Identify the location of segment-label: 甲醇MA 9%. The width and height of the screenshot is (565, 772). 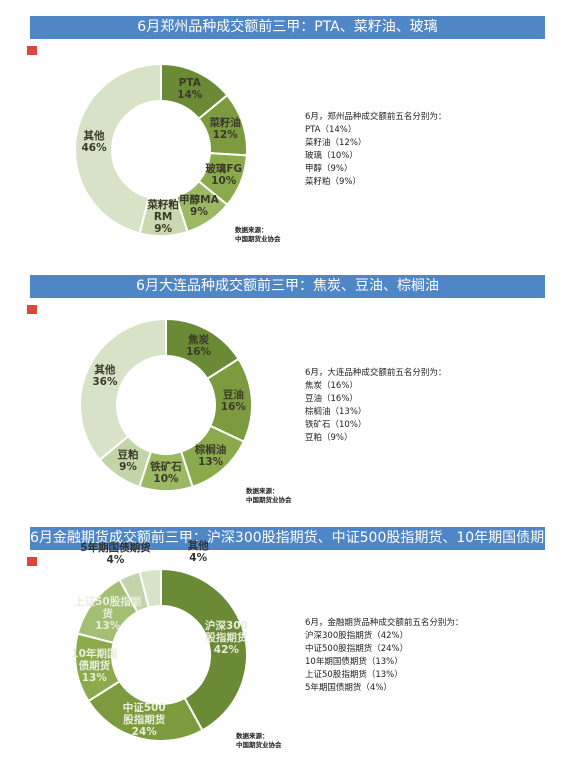
(199, 206).